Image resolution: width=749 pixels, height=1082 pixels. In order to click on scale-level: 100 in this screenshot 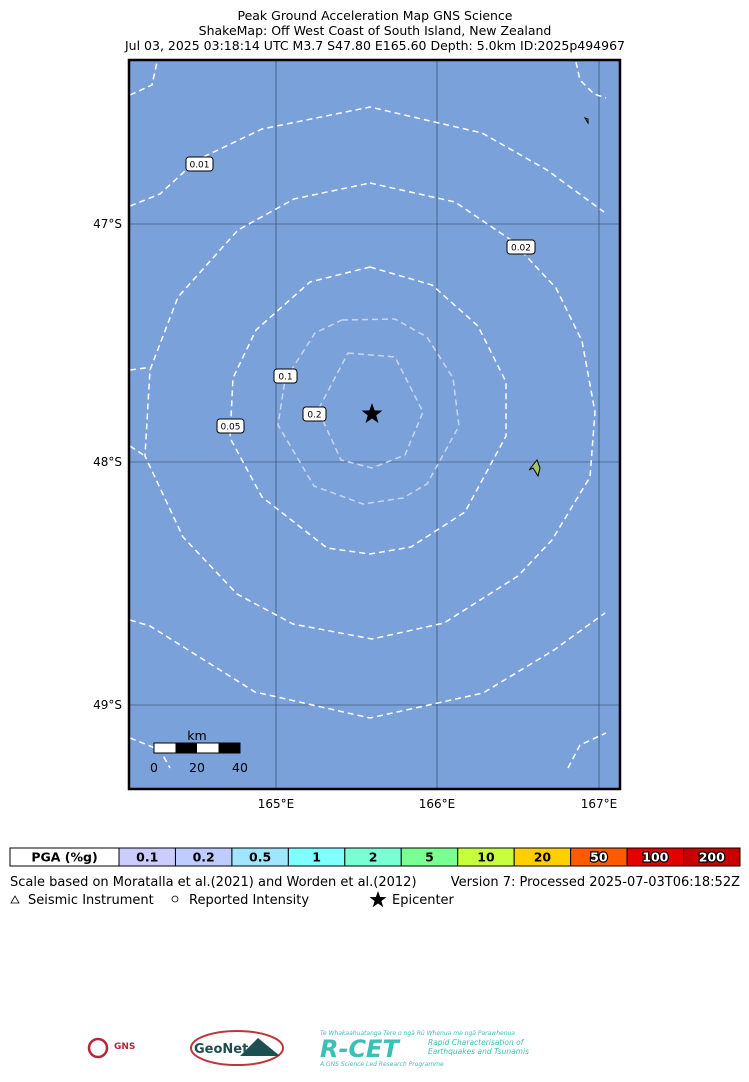, I will do `click(655, 857)`.